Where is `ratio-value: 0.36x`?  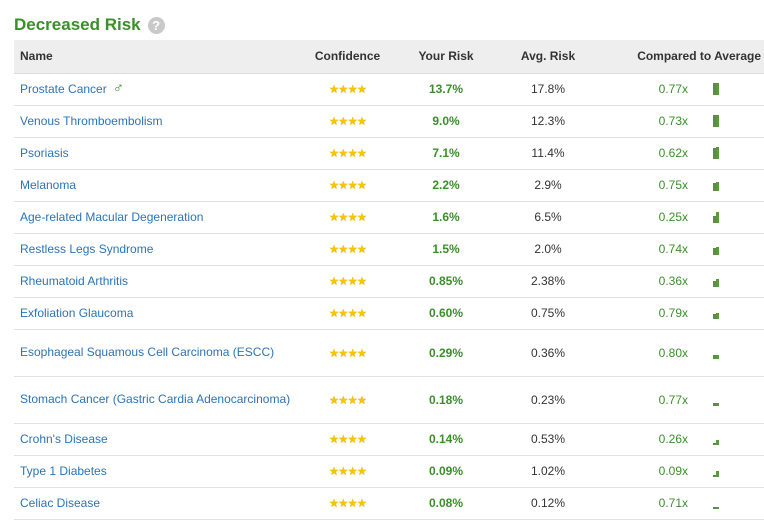 ratio-value: 0.36x is located at coordinates (673, 281).